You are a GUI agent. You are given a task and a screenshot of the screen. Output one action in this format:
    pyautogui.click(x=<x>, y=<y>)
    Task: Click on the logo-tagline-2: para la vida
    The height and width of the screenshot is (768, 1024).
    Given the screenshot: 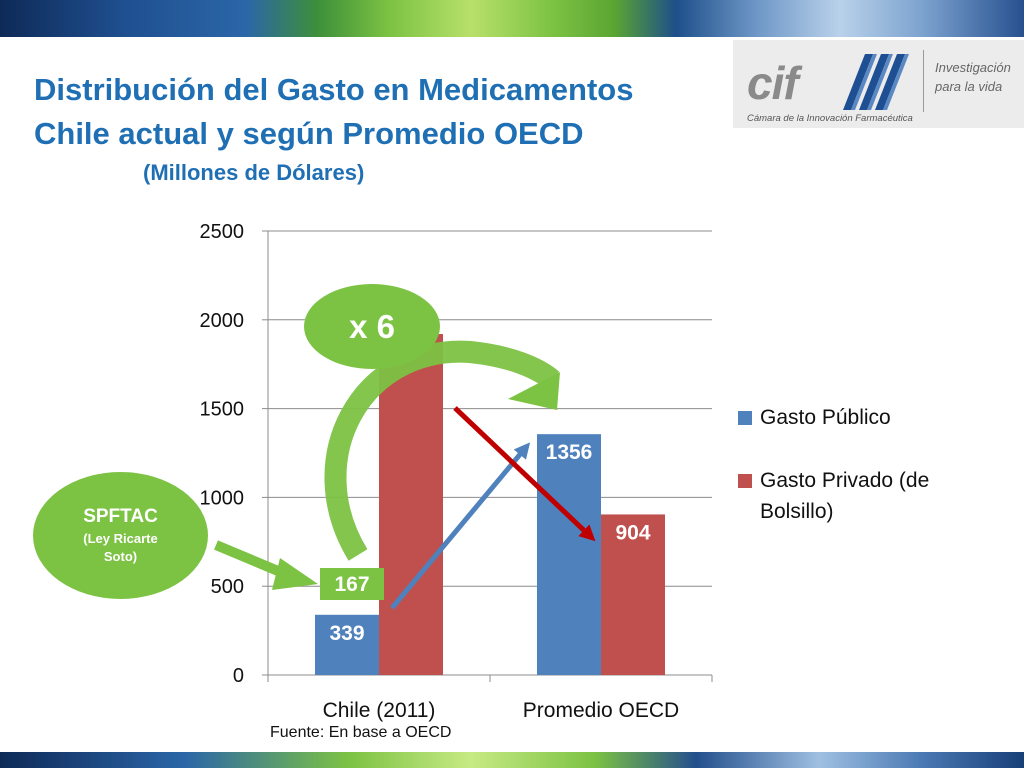 What is the action you would take?
    pyautogui.click(x=969, y=86)
    